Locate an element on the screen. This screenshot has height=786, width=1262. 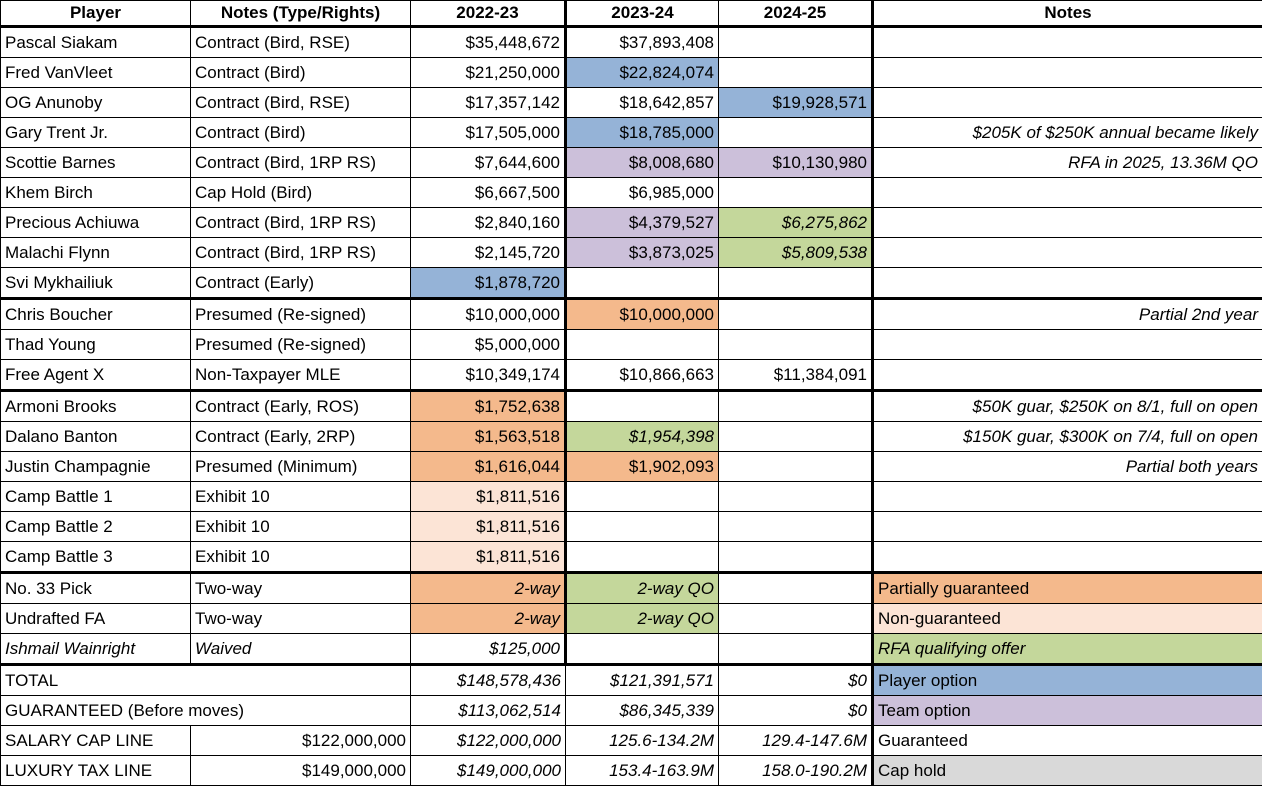
cell-type-rights: Non-Taxpayer MLE is located at coordinates (300, 375).